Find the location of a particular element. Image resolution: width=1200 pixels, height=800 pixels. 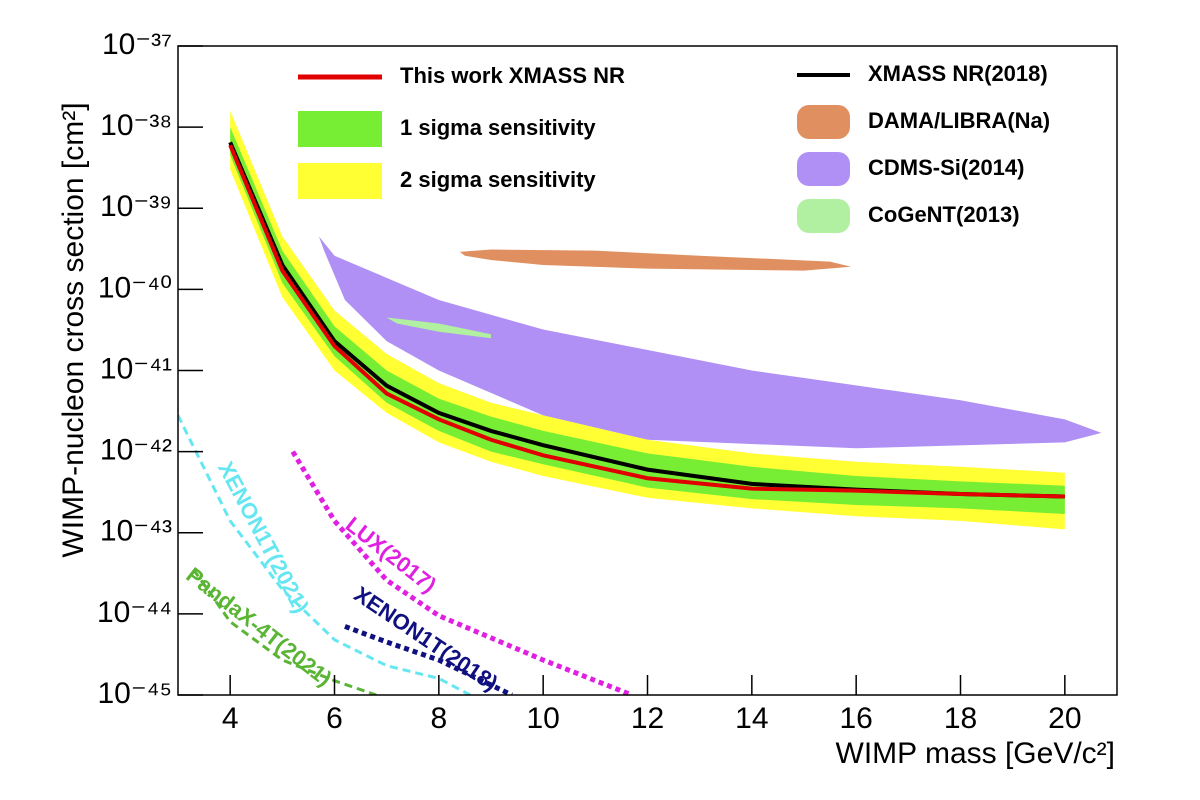

x-tick-label: 14 is located at coordinates (751, 718).